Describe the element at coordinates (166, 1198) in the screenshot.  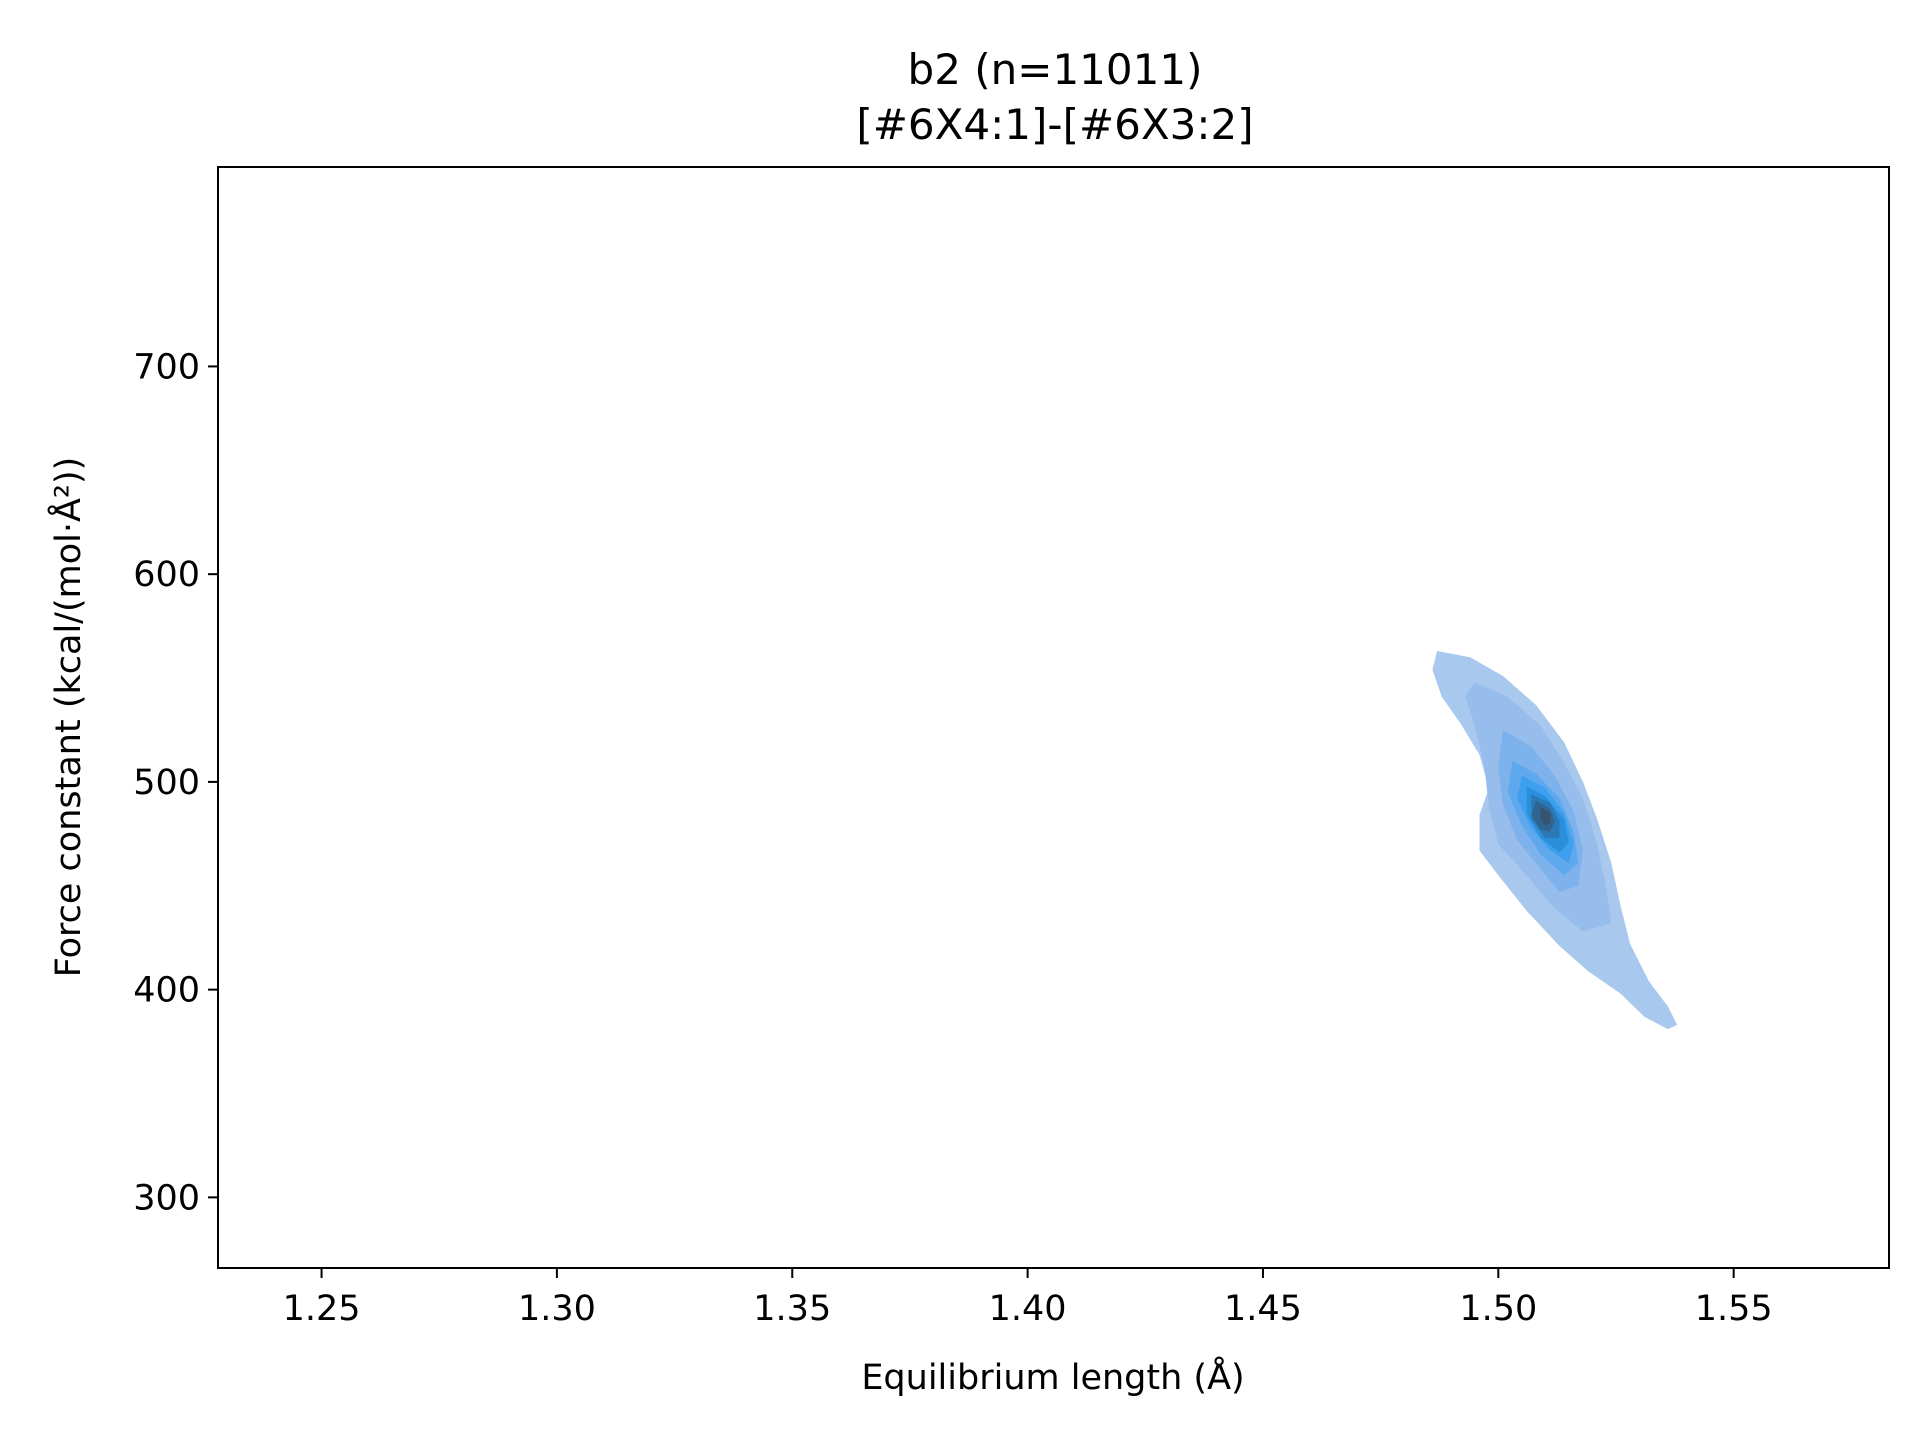
I see `y-tick-label: 300` at that location.